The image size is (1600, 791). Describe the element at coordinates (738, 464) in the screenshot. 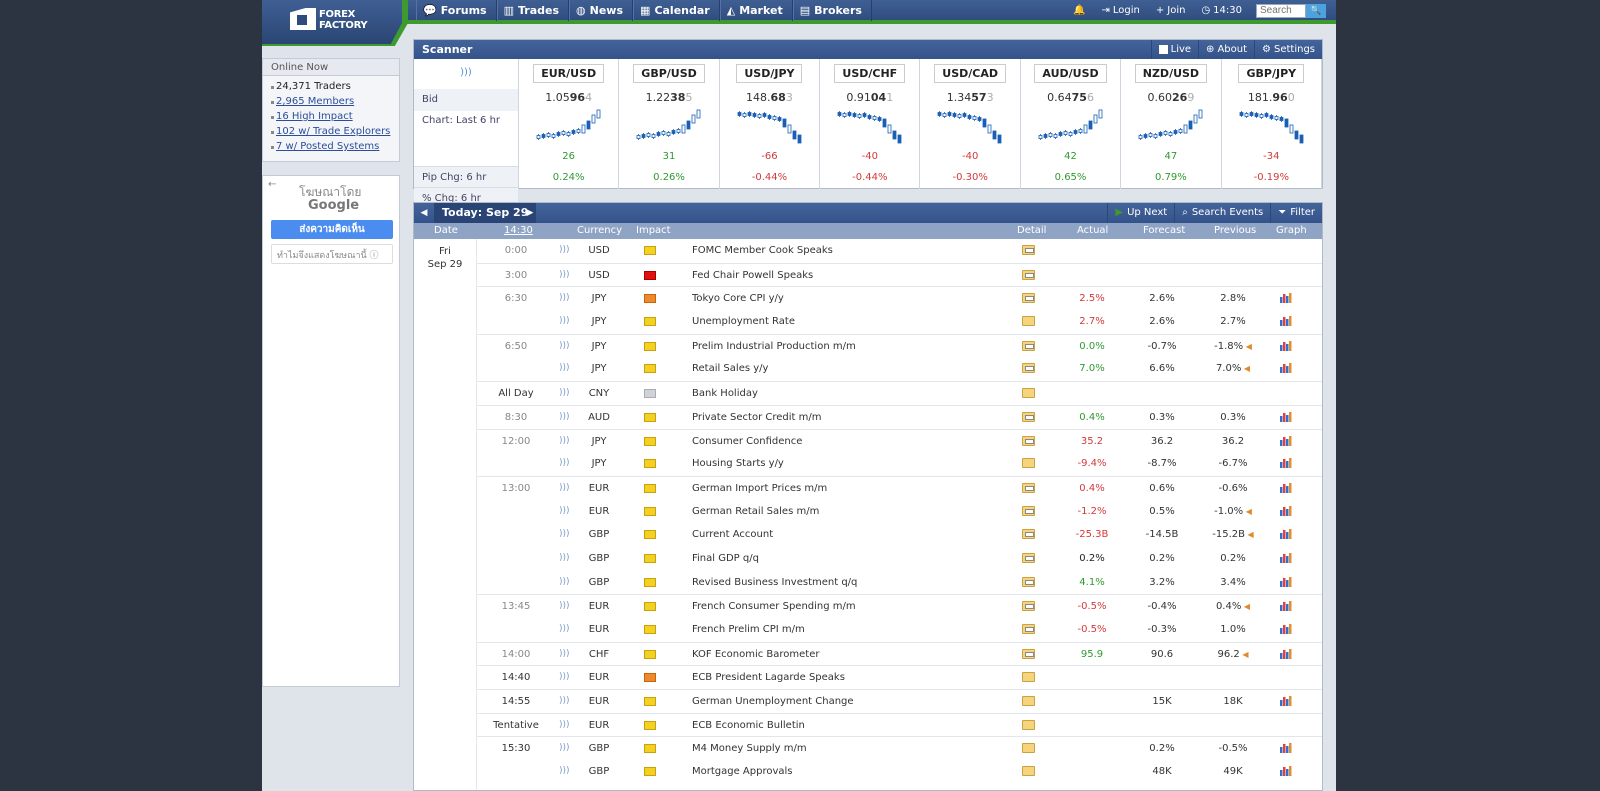

I see `event-title: Housing Starts y/y` at that location.